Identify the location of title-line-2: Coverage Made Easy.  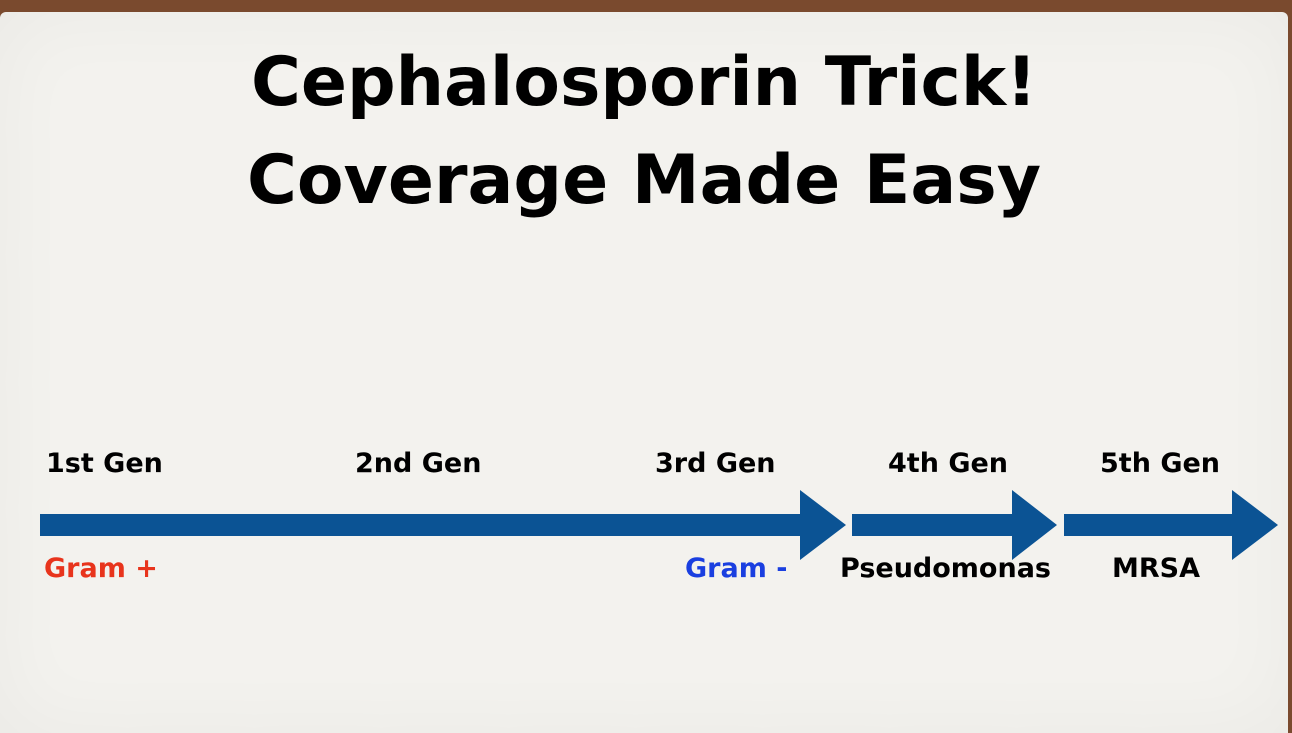
(644, 180).